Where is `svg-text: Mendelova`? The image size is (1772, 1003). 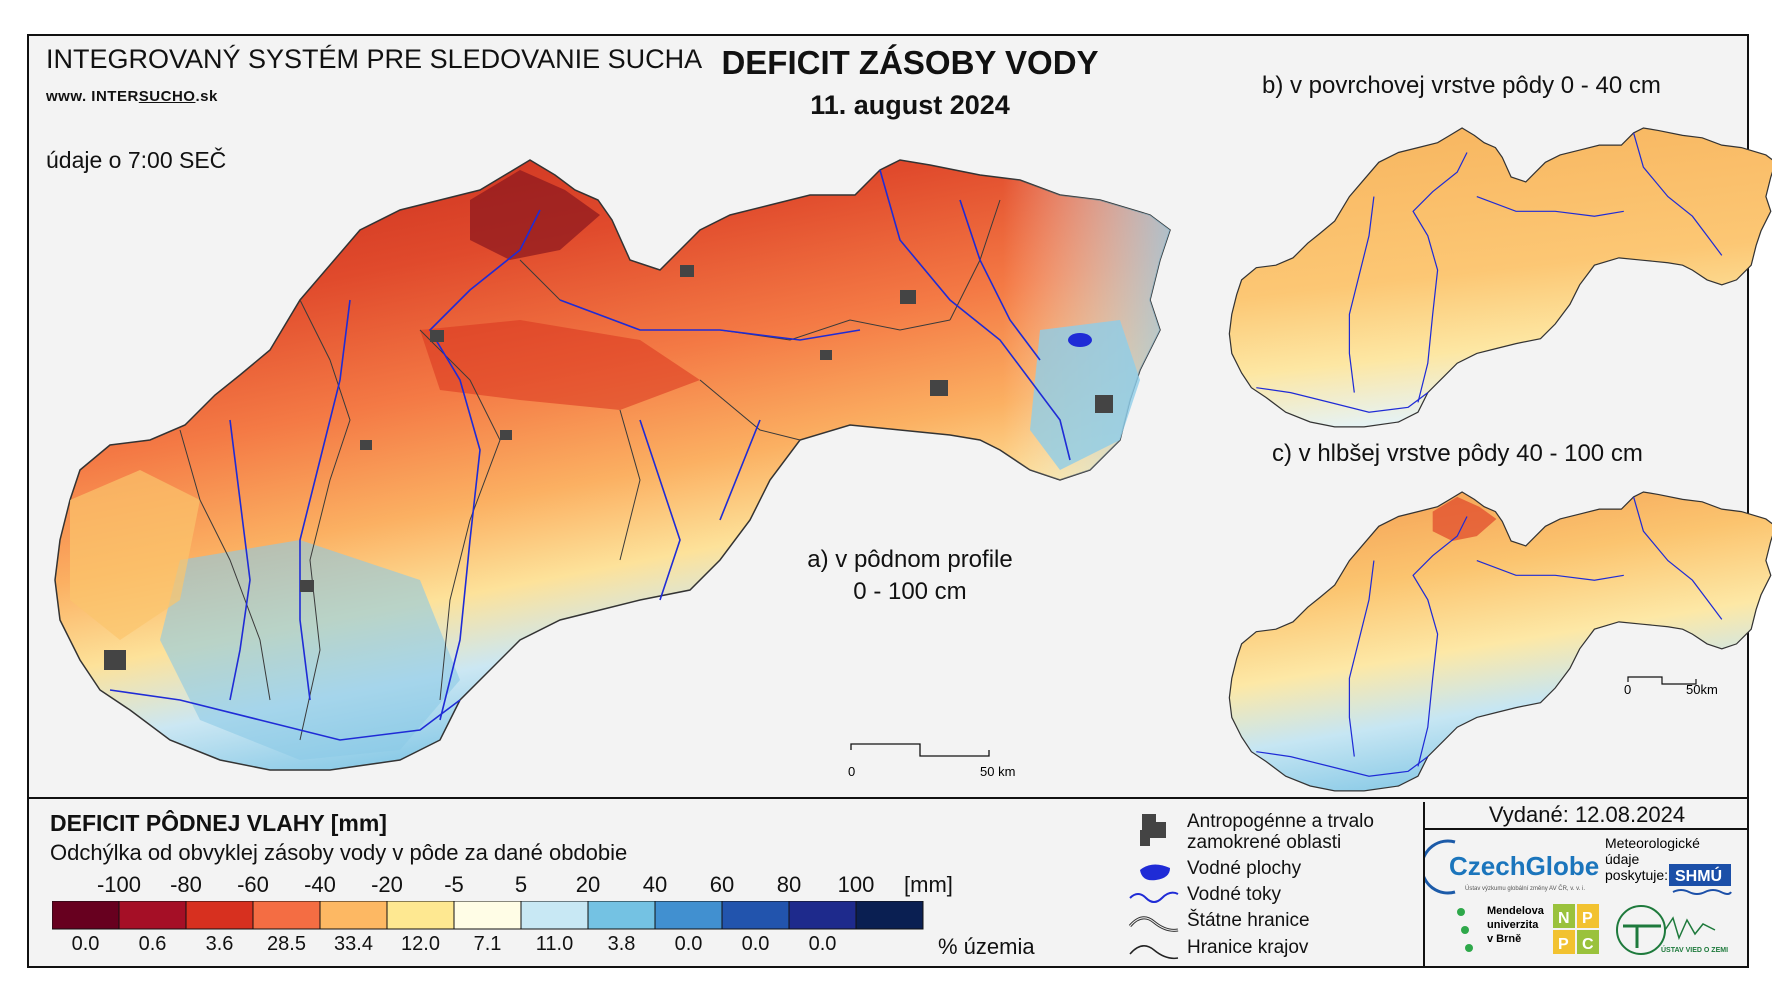
svg-text: Mendelova is located at coordinates (1516, 911).